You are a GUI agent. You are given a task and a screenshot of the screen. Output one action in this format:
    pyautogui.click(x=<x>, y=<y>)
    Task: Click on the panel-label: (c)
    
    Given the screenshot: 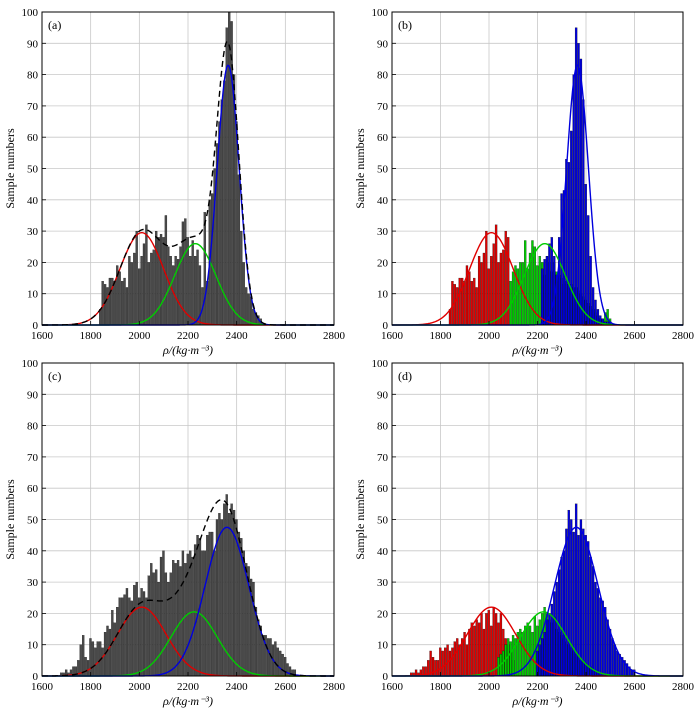 What is the action you would take?
    pyautogui.click(x=54, y=376)
    